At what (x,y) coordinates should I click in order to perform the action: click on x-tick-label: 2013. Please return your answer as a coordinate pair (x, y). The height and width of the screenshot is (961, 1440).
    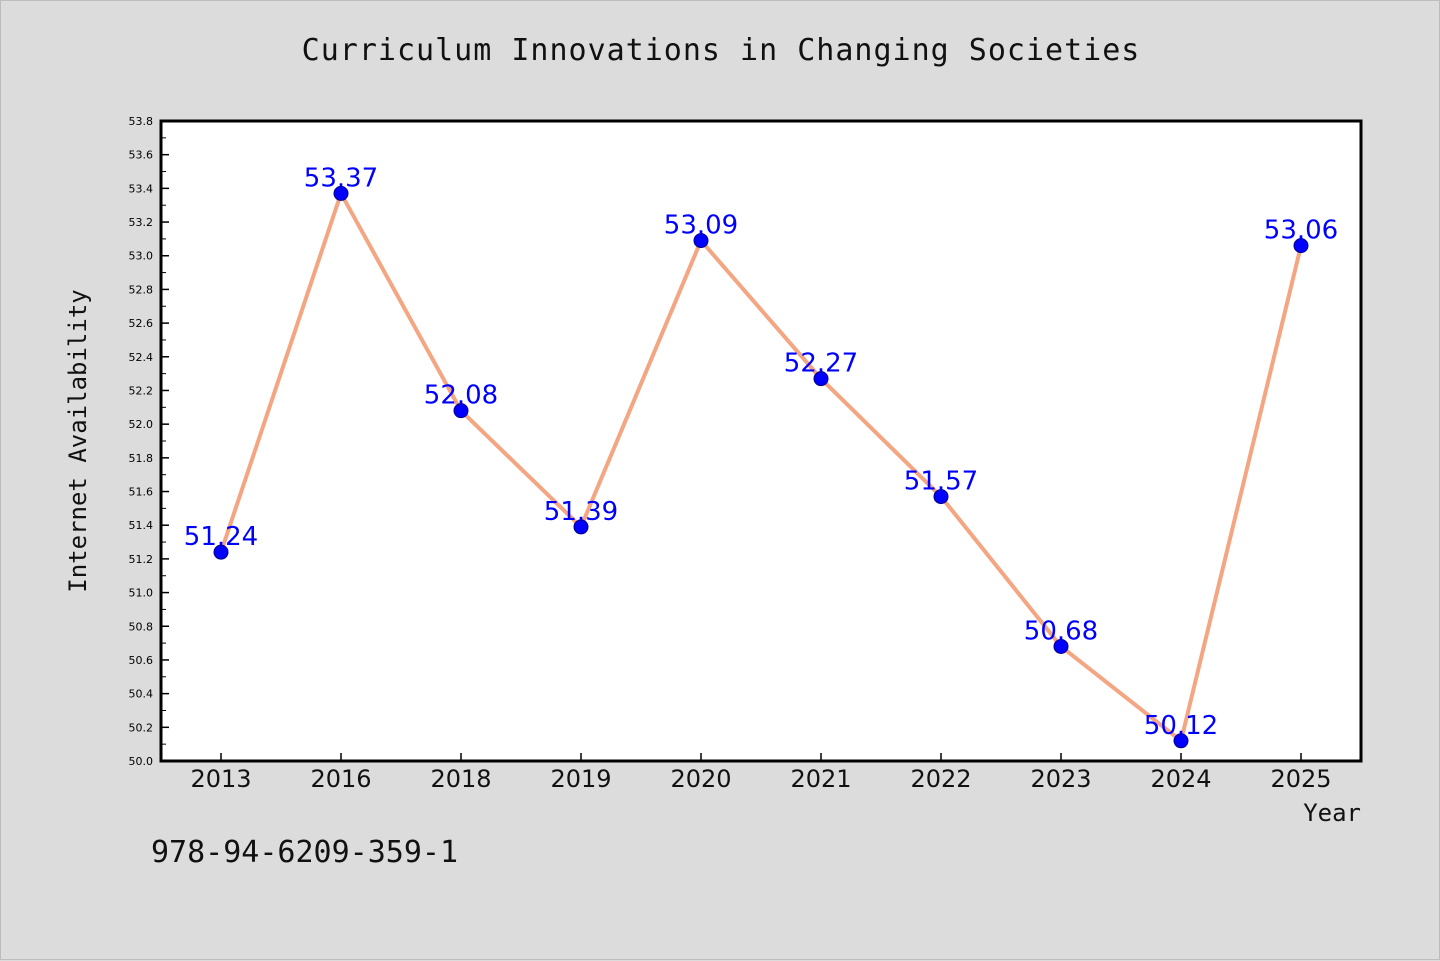
    Looking at the image, I should click on (220, 779).